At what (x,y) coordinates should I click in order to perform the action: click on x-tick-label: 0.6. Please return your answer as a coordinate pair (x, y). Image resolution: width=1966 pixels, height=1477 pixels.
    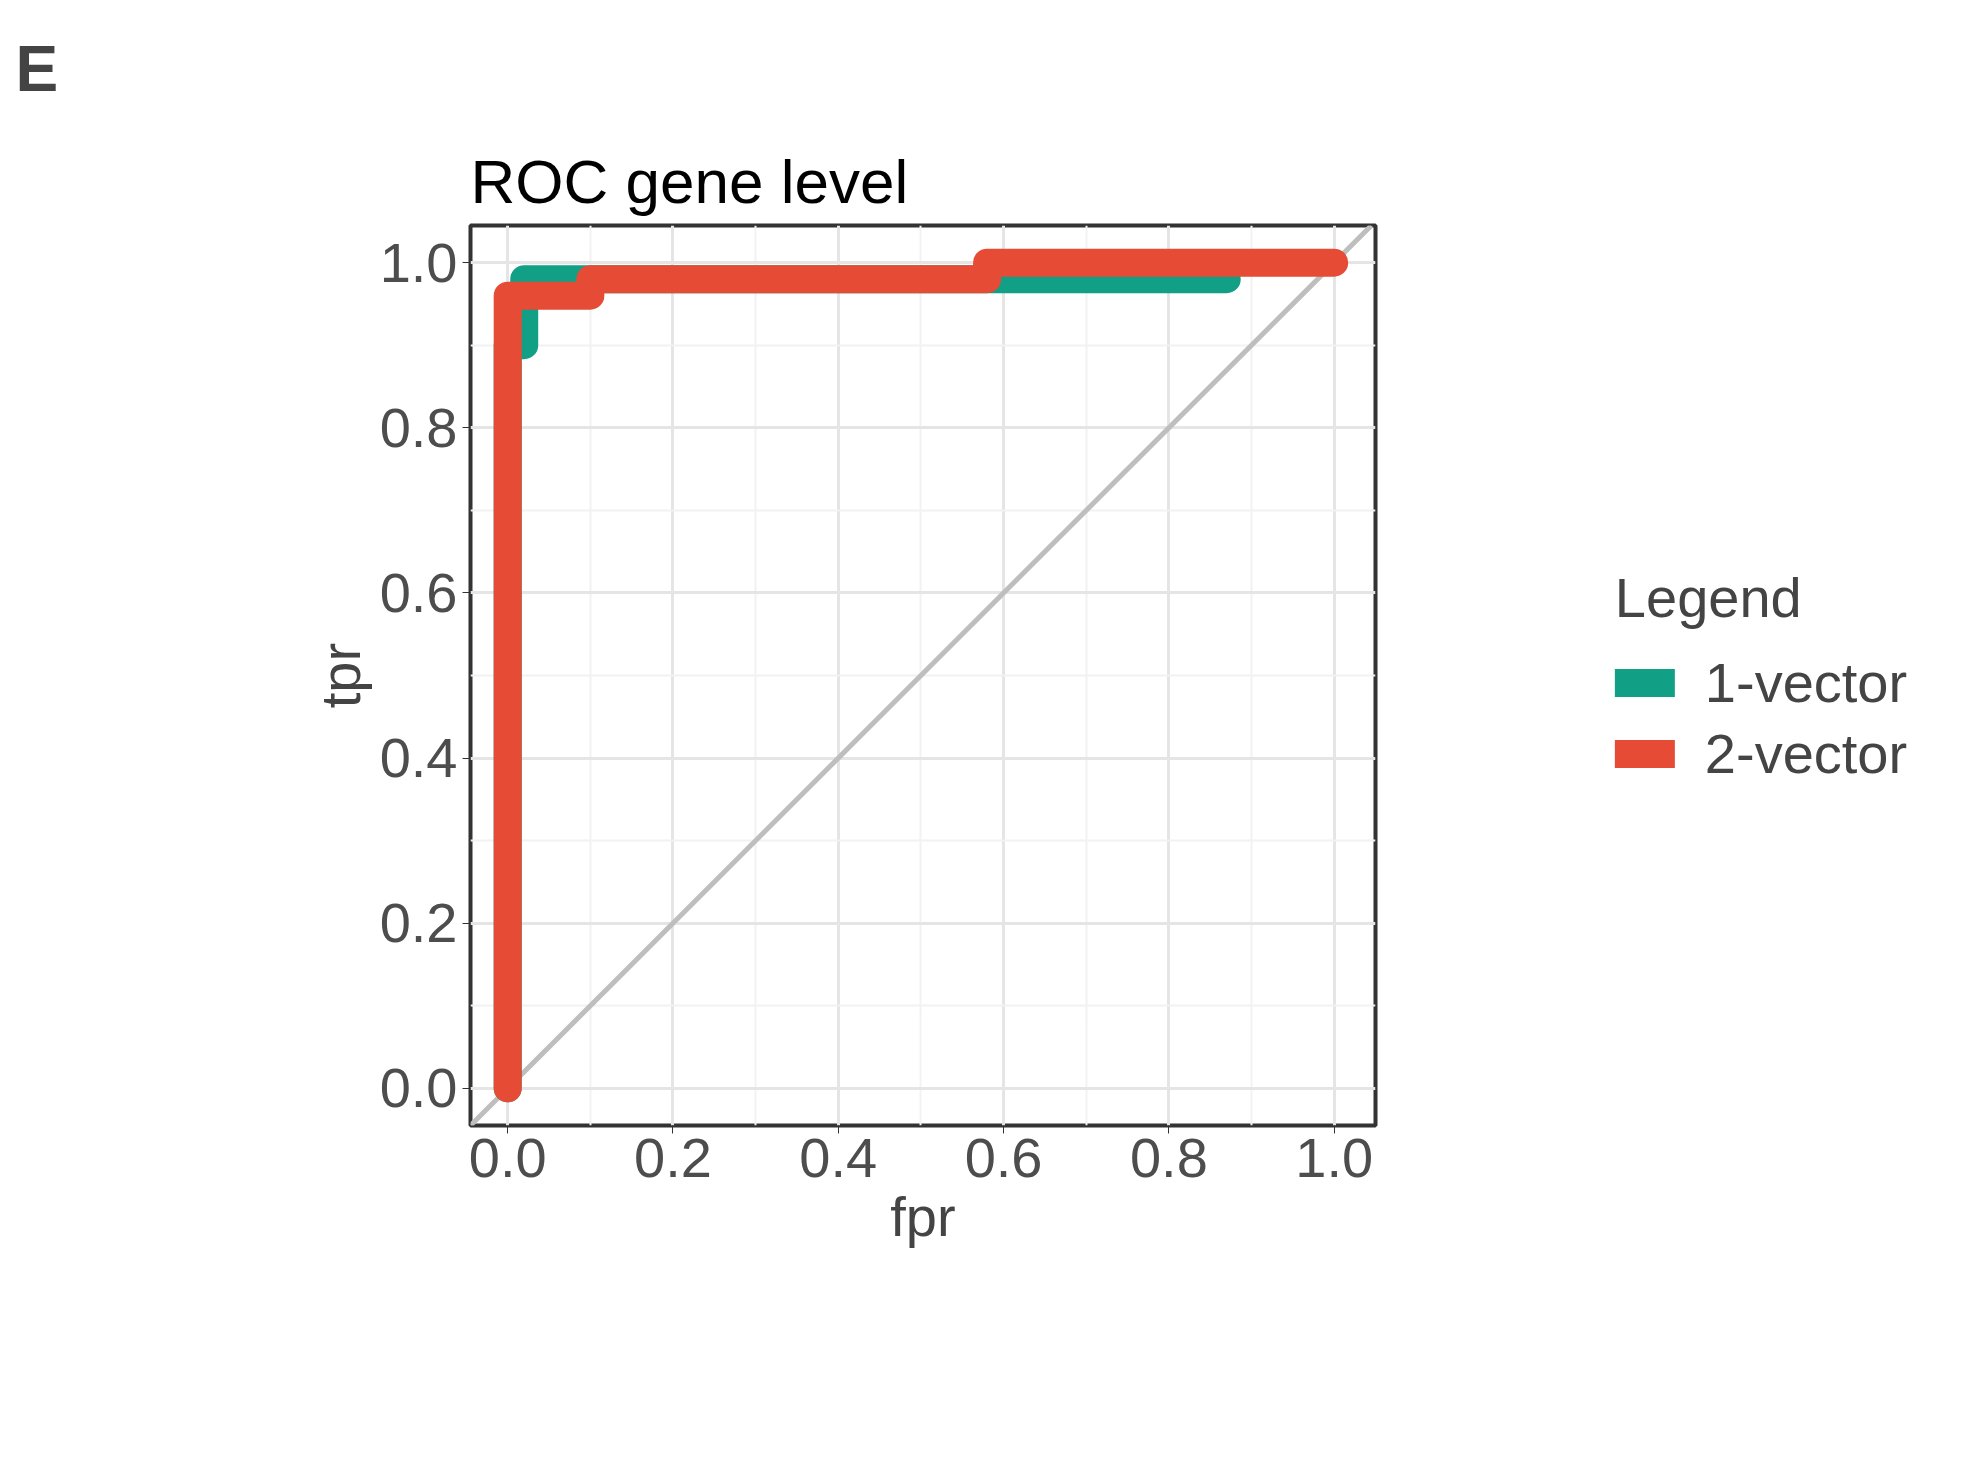
    Looking at the image, I should click on (1003, 1157).